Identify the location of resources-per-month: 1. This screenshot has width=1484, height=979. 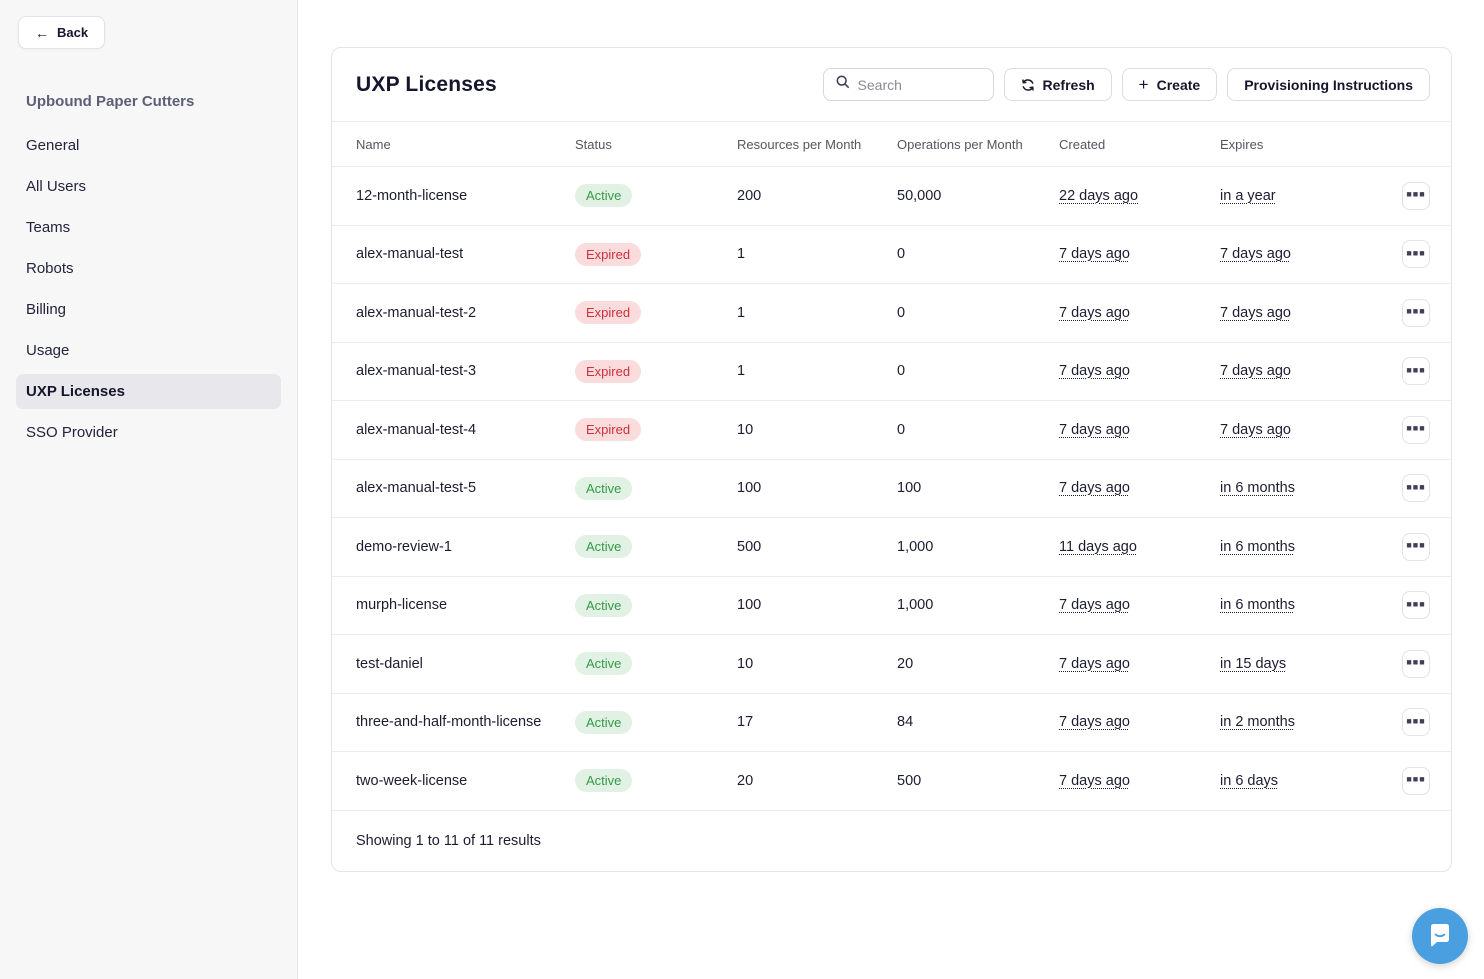
(741, 371).